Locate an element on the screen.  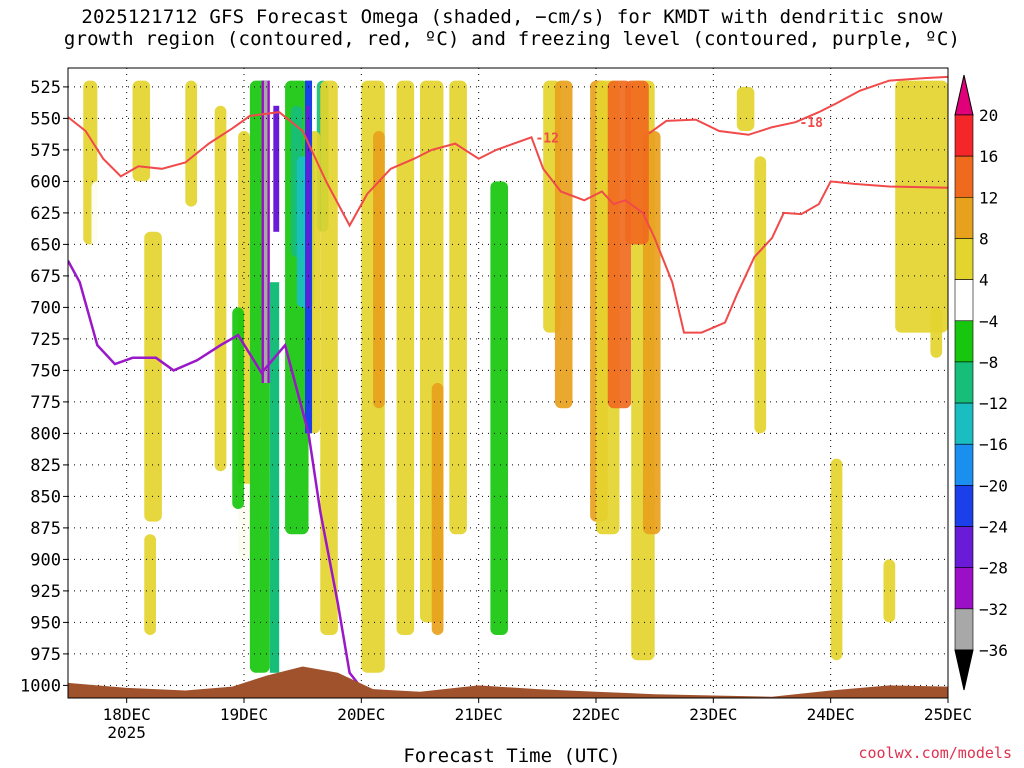
y-tick-label: 525 is located at coordinates (45, 88).